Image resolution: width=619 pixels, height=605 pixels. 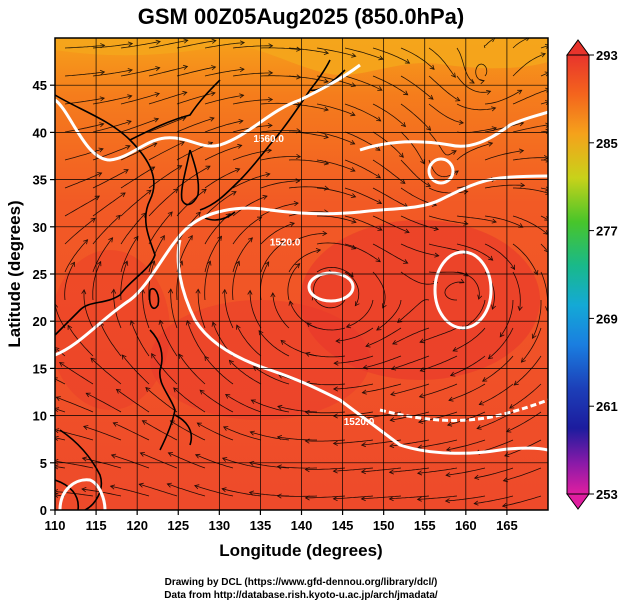 I want to click on y-tick-label: 25, so click(x=40, y=274).